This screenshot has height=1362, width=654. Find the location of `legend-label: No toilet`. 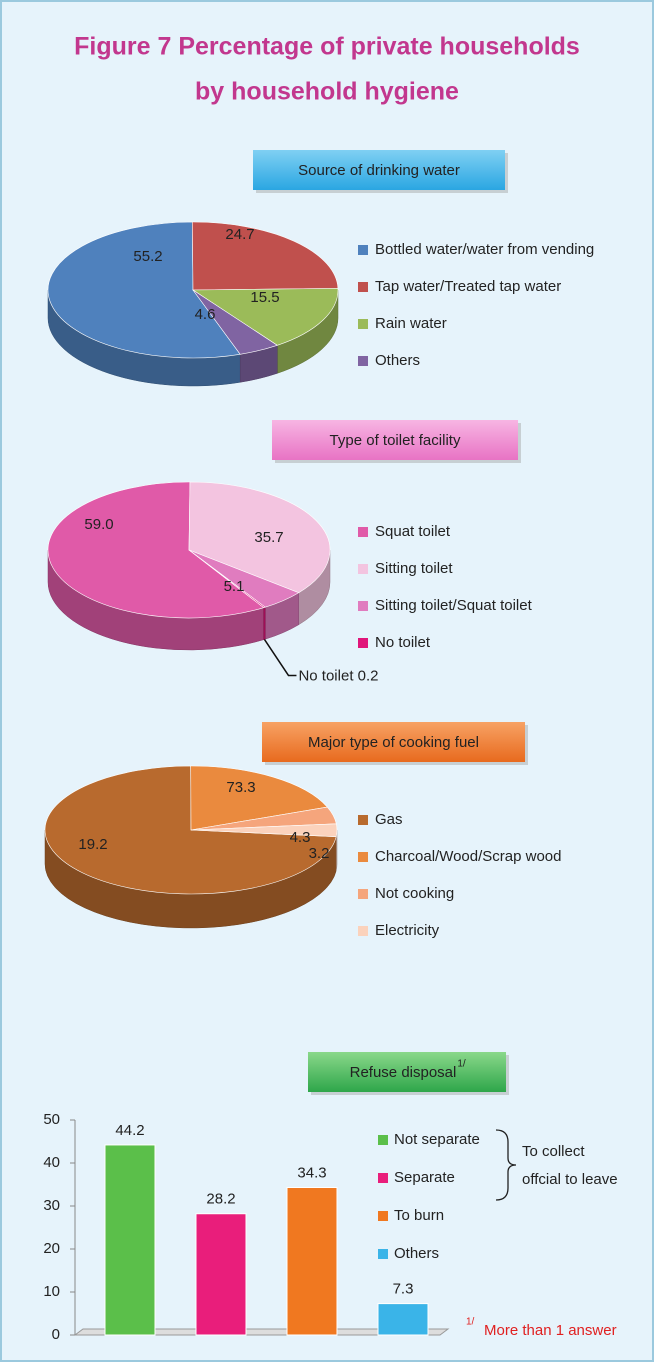

legend-label: No toilet is located at coordinates (403, 642).